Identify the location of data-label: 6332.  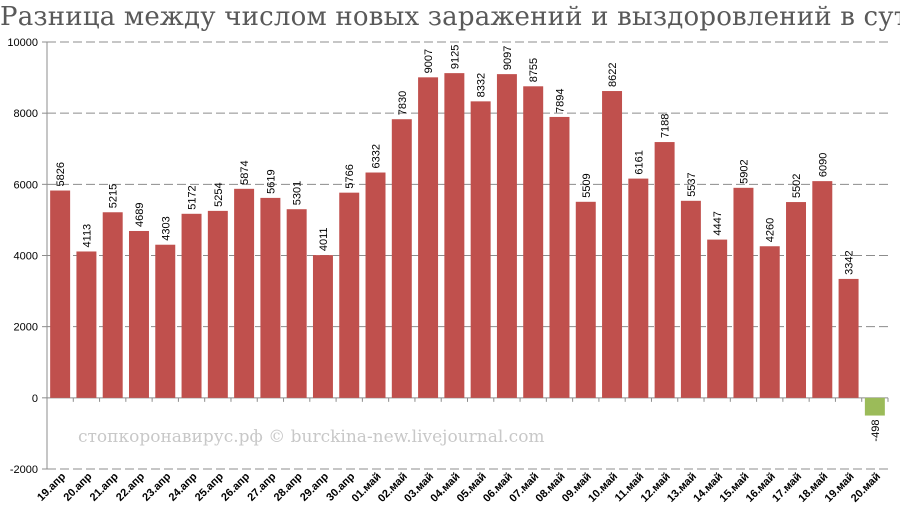
(377, 156).